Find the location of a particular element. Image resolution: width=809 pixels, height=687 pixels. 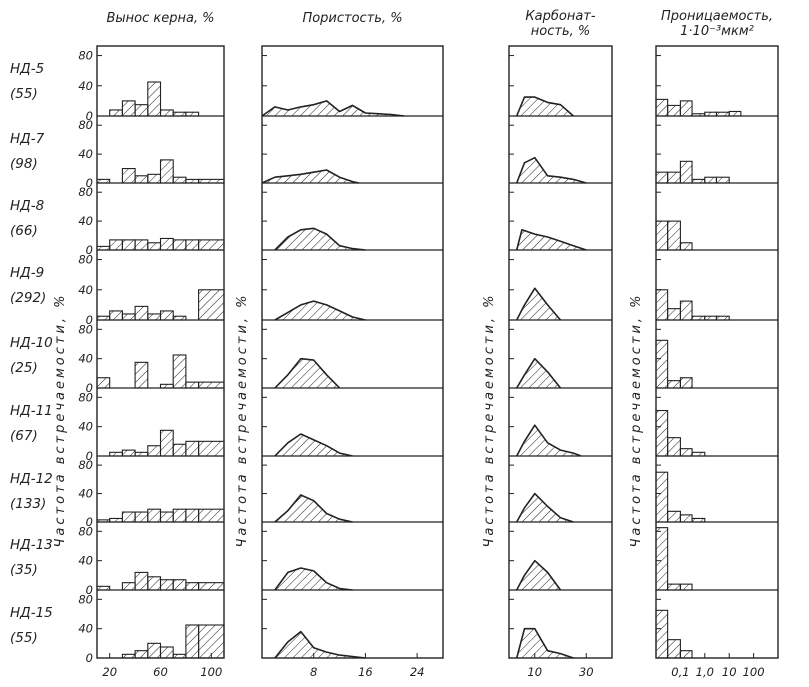

subplot-НД-13: 0 40 80 is located at coordinates (151, 560).